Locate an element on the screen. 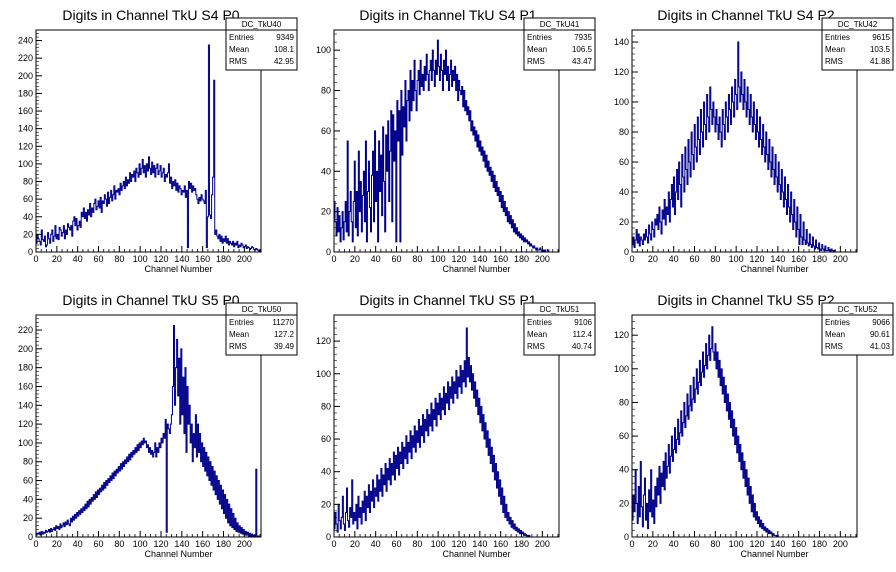 The height and width of the screenshot is (572, 896). stats-box: DC_TkU40 Entries 9349 Mean 108.1 RMS 42.95 is located at coordinates (261, 44).